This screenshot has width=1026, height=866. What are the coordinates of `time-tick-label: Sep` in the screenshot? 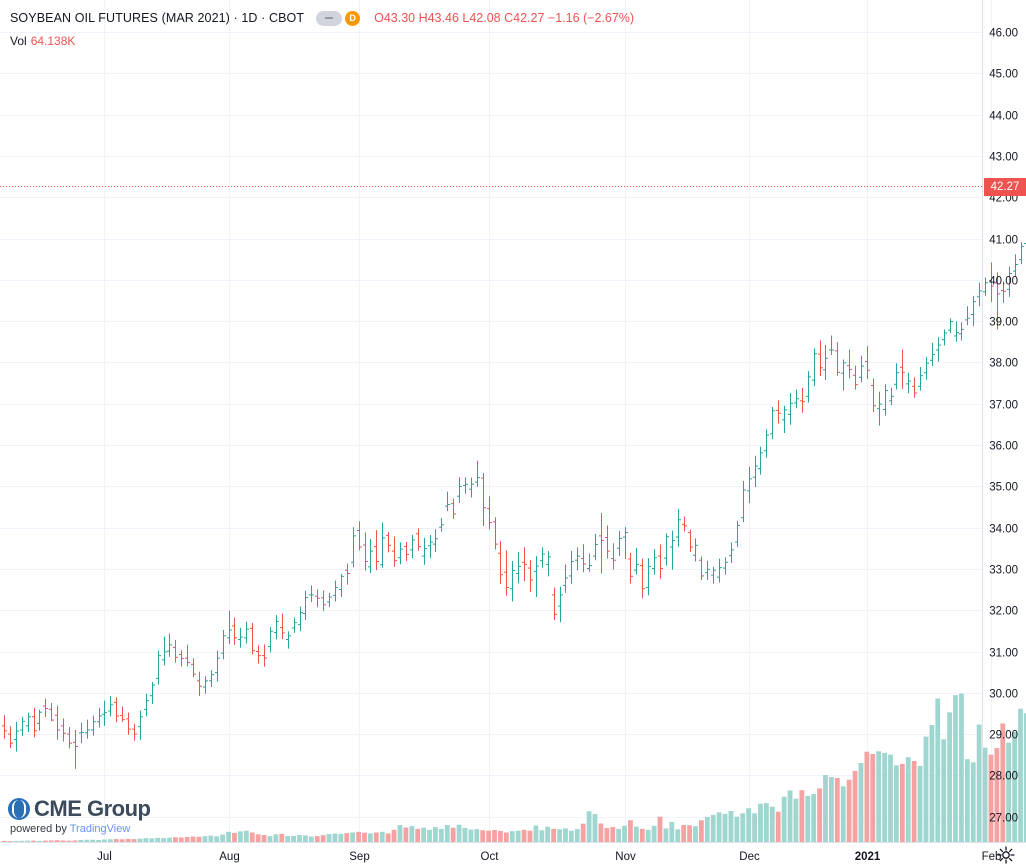 It's located at (359, 857).